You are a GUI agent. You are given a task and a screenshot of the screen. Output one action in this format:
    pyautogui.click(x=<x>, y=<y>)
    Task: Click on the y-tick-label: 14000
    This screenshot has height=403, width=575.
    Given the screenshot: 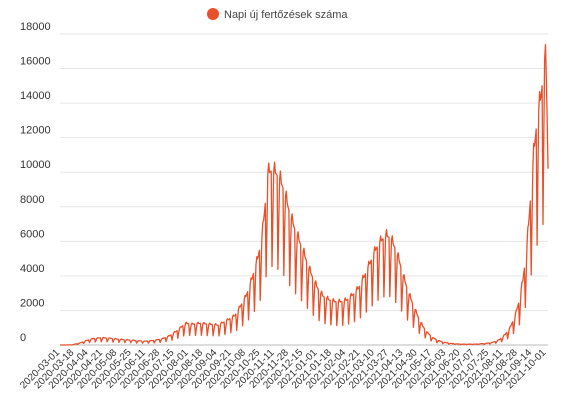 What is the action you would take?
    pyautogui.click(x=35, y=96)
    